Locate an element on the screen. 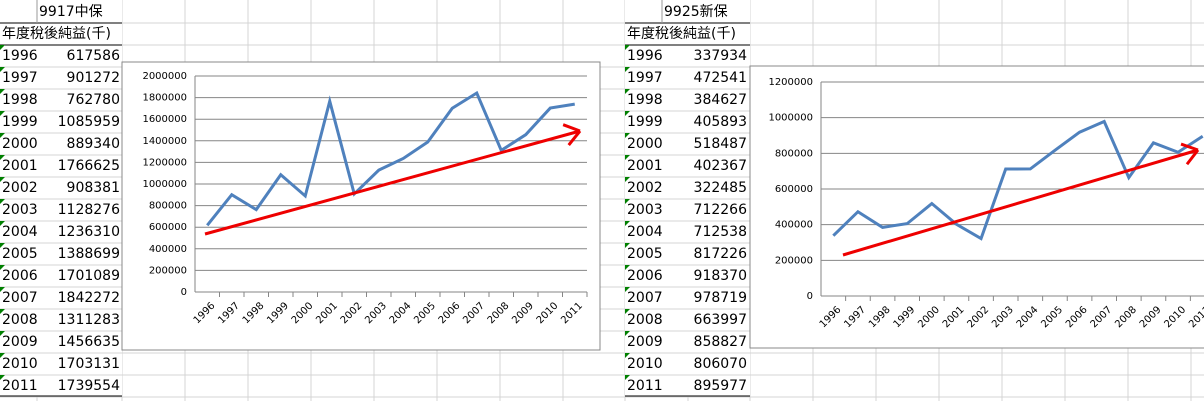  value-cell: 337934 is located at coordinates (721, 56).